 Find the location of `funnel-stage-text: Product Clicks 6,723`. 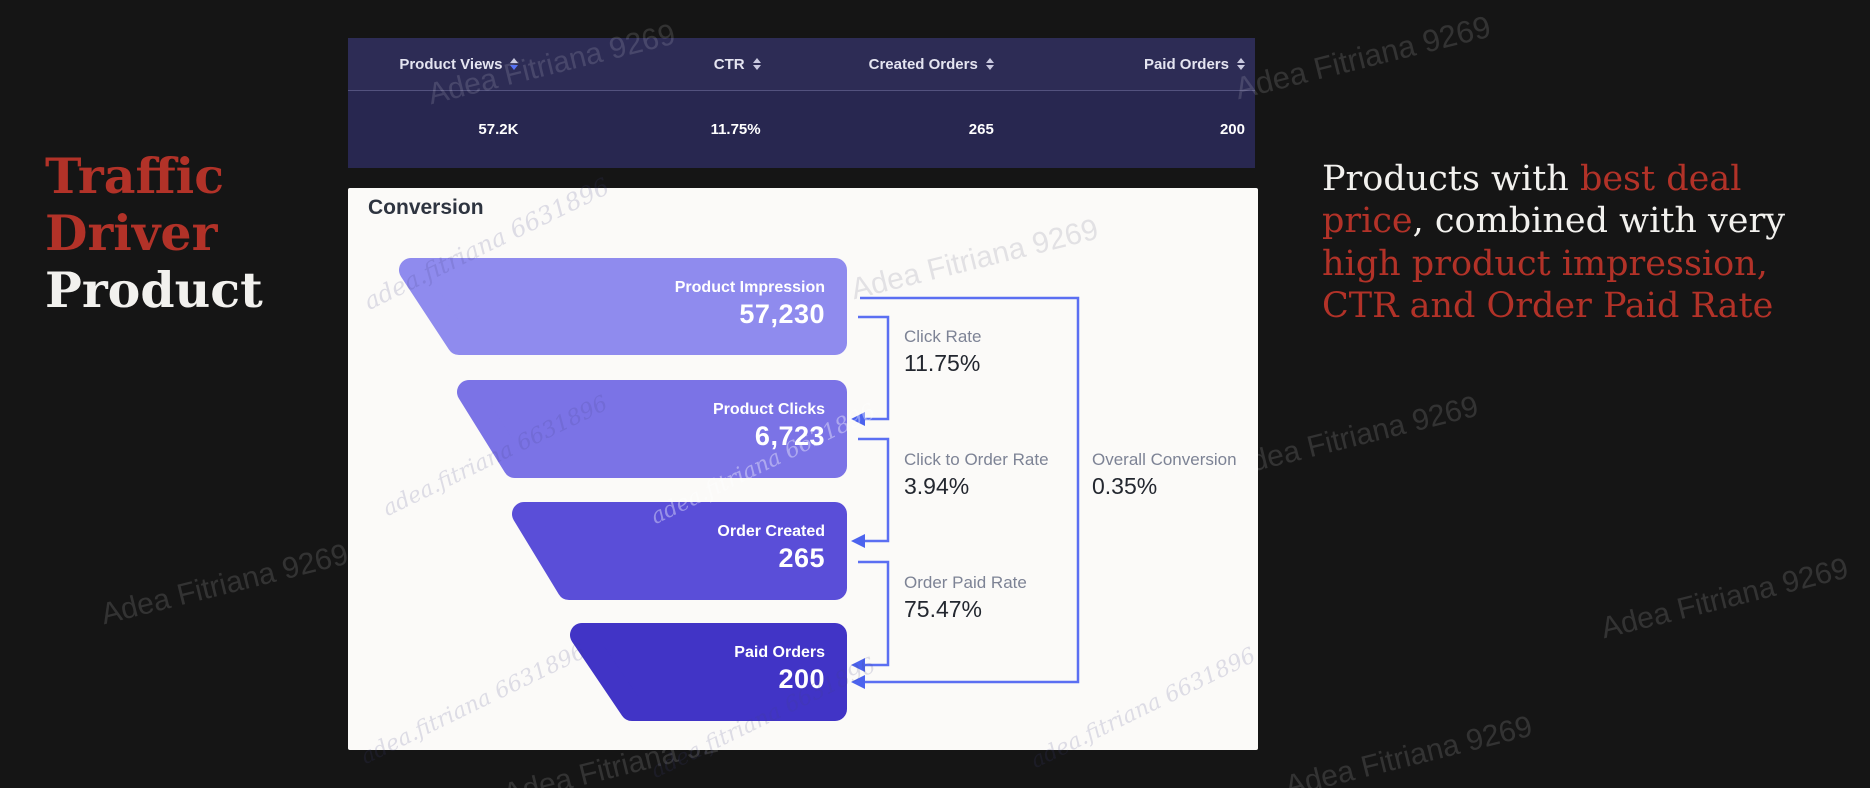

funnel-stage-text: Product Clicks 6,723 is located at coordinates (769, 426).